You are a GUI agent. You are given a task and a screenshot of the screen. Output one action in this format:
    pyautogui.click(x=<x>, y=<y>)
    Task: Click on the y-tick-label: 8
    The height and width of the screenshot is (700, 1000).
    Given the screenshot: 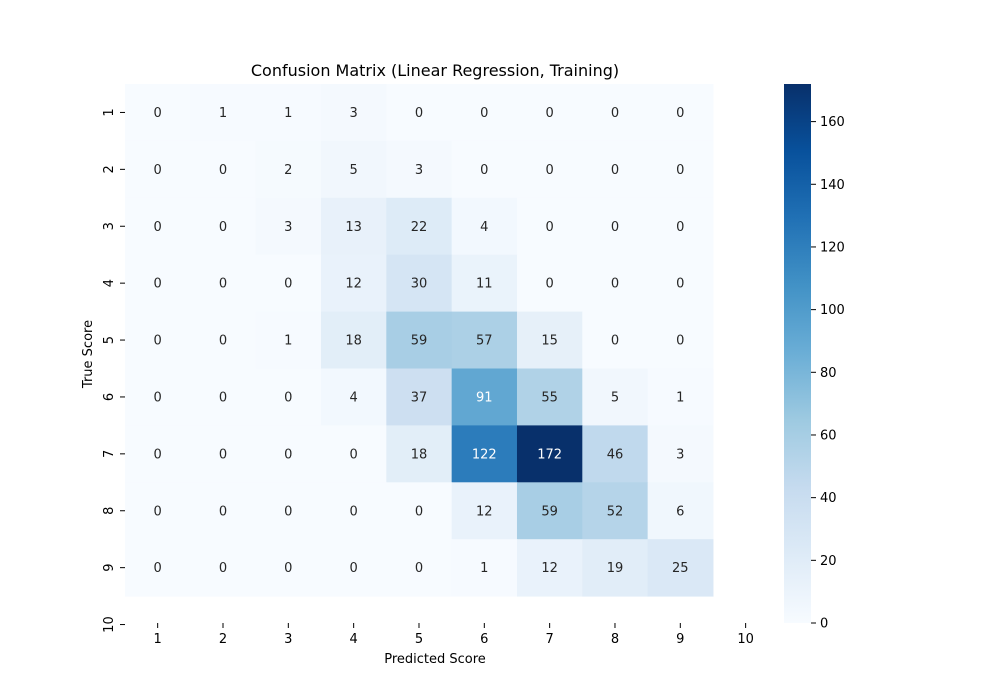 What is the action you would take?
    pyautogui.click(x=109, y=511)
    